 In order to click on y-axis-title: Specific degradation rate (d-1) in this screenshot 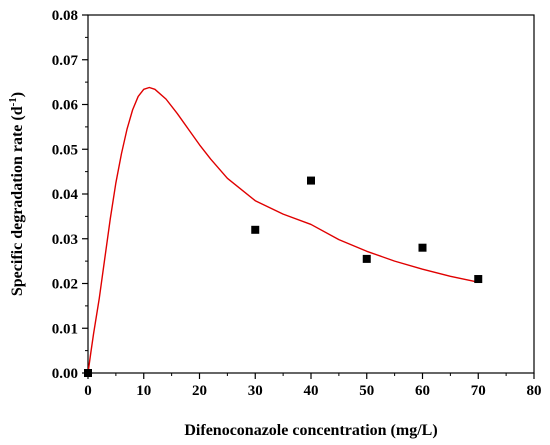, I will do `click(16, 194)`.